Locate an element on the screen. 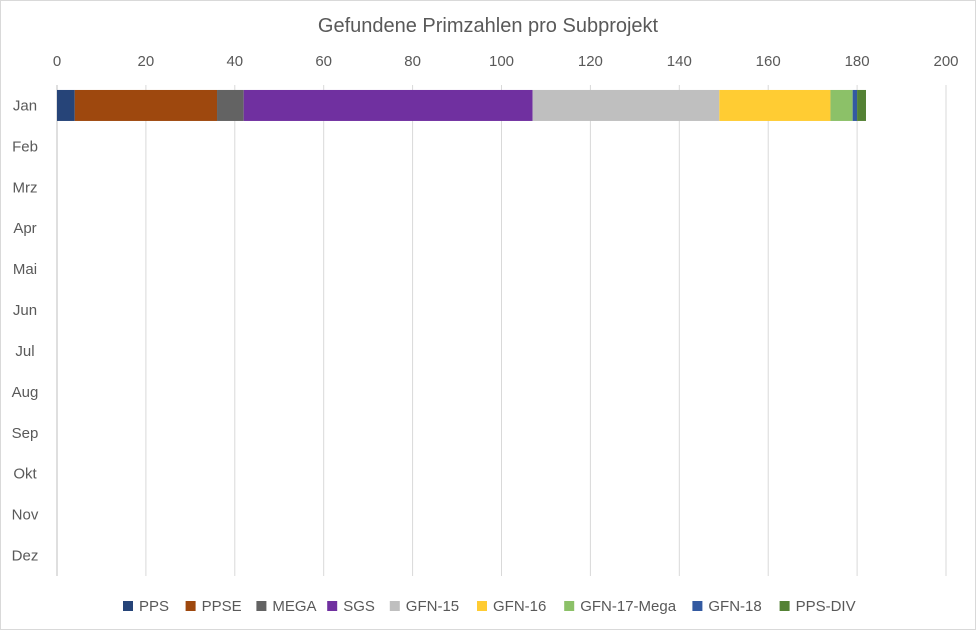 Image resolution: width=976 pixels, height=630 pixels. y-tick-label: Apr is located at coordinates (24, 228).